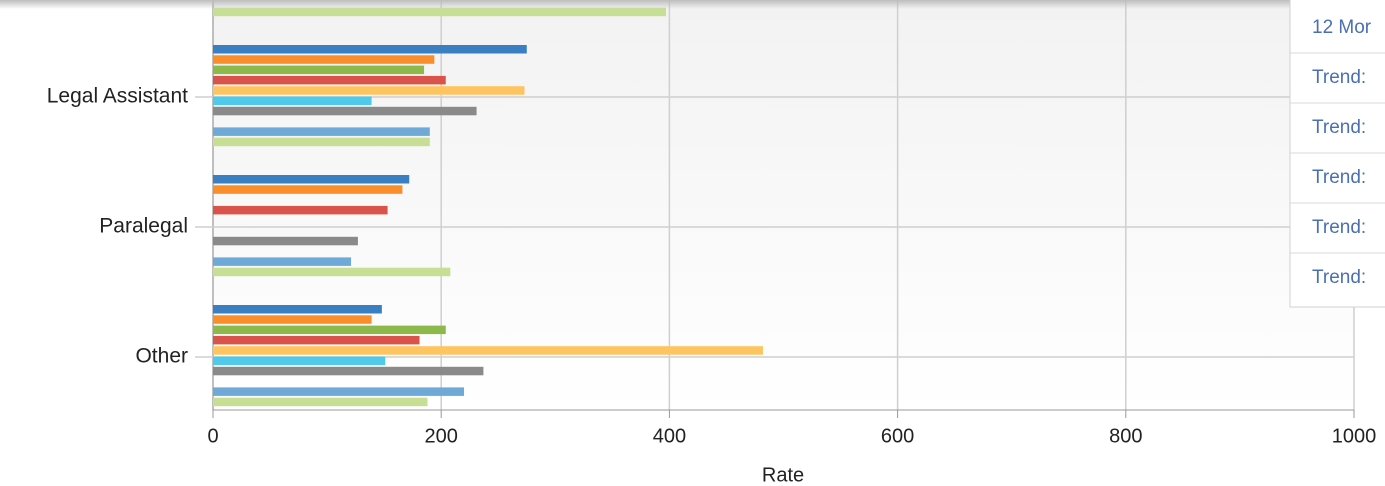 This screenshot has width=1385, height=486. Describe the element at coordinates (645, 4) in the screenshot. I see `header-shadow` at that location.